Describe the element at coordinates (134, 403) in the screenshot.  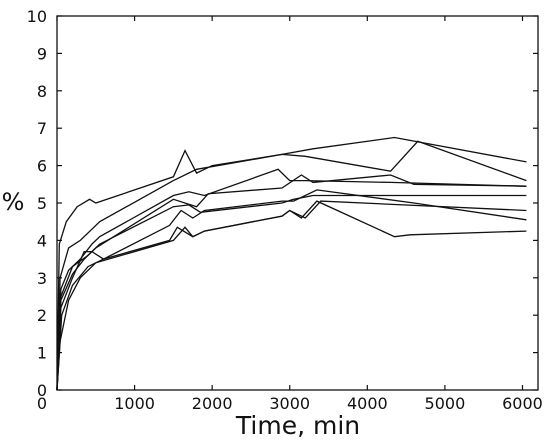
I see `x-tick-label: 1000` at that location.